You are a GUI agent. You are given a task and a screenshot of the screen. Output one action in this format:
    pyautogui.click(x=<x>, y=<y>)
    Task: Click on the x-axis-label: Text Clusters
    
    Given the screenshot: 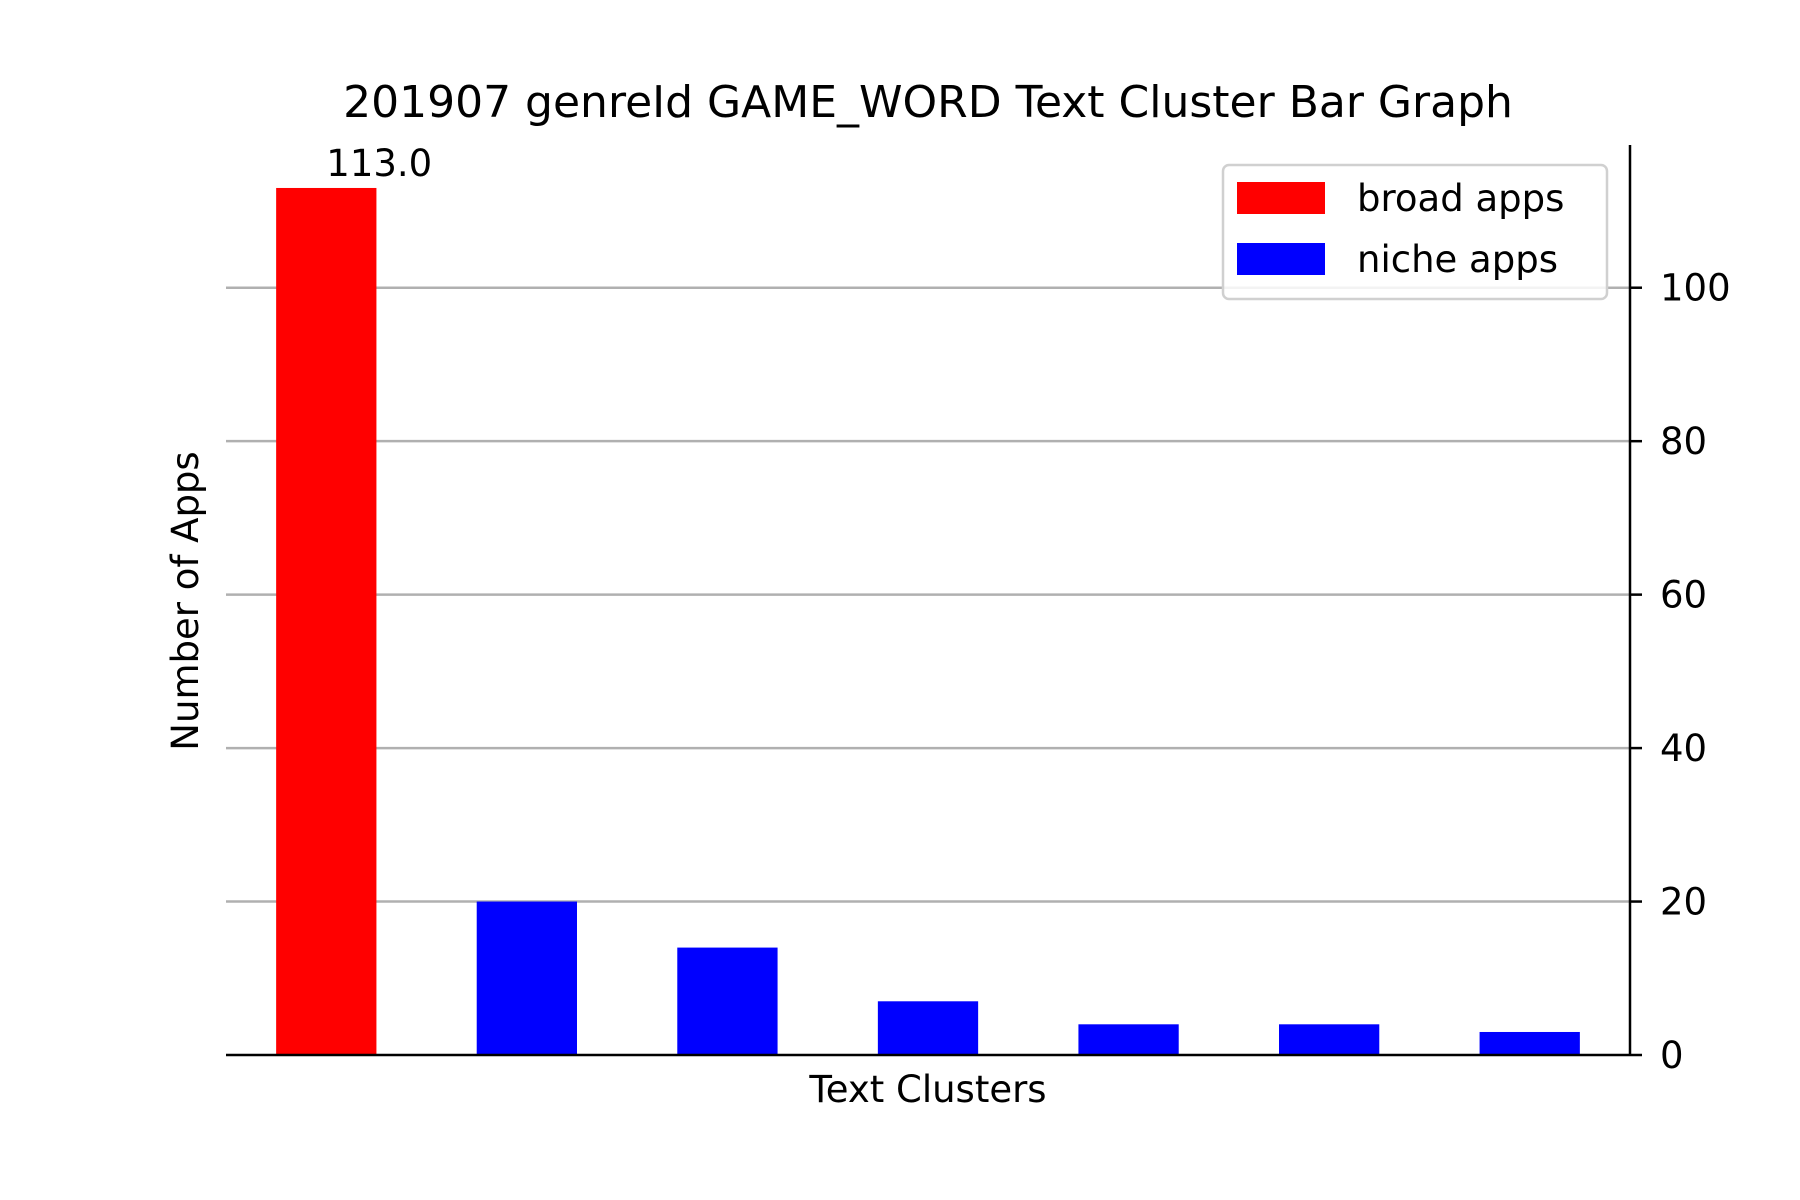 What is the action you would take?
    pyautogui.click(x=927, y=1089)
    